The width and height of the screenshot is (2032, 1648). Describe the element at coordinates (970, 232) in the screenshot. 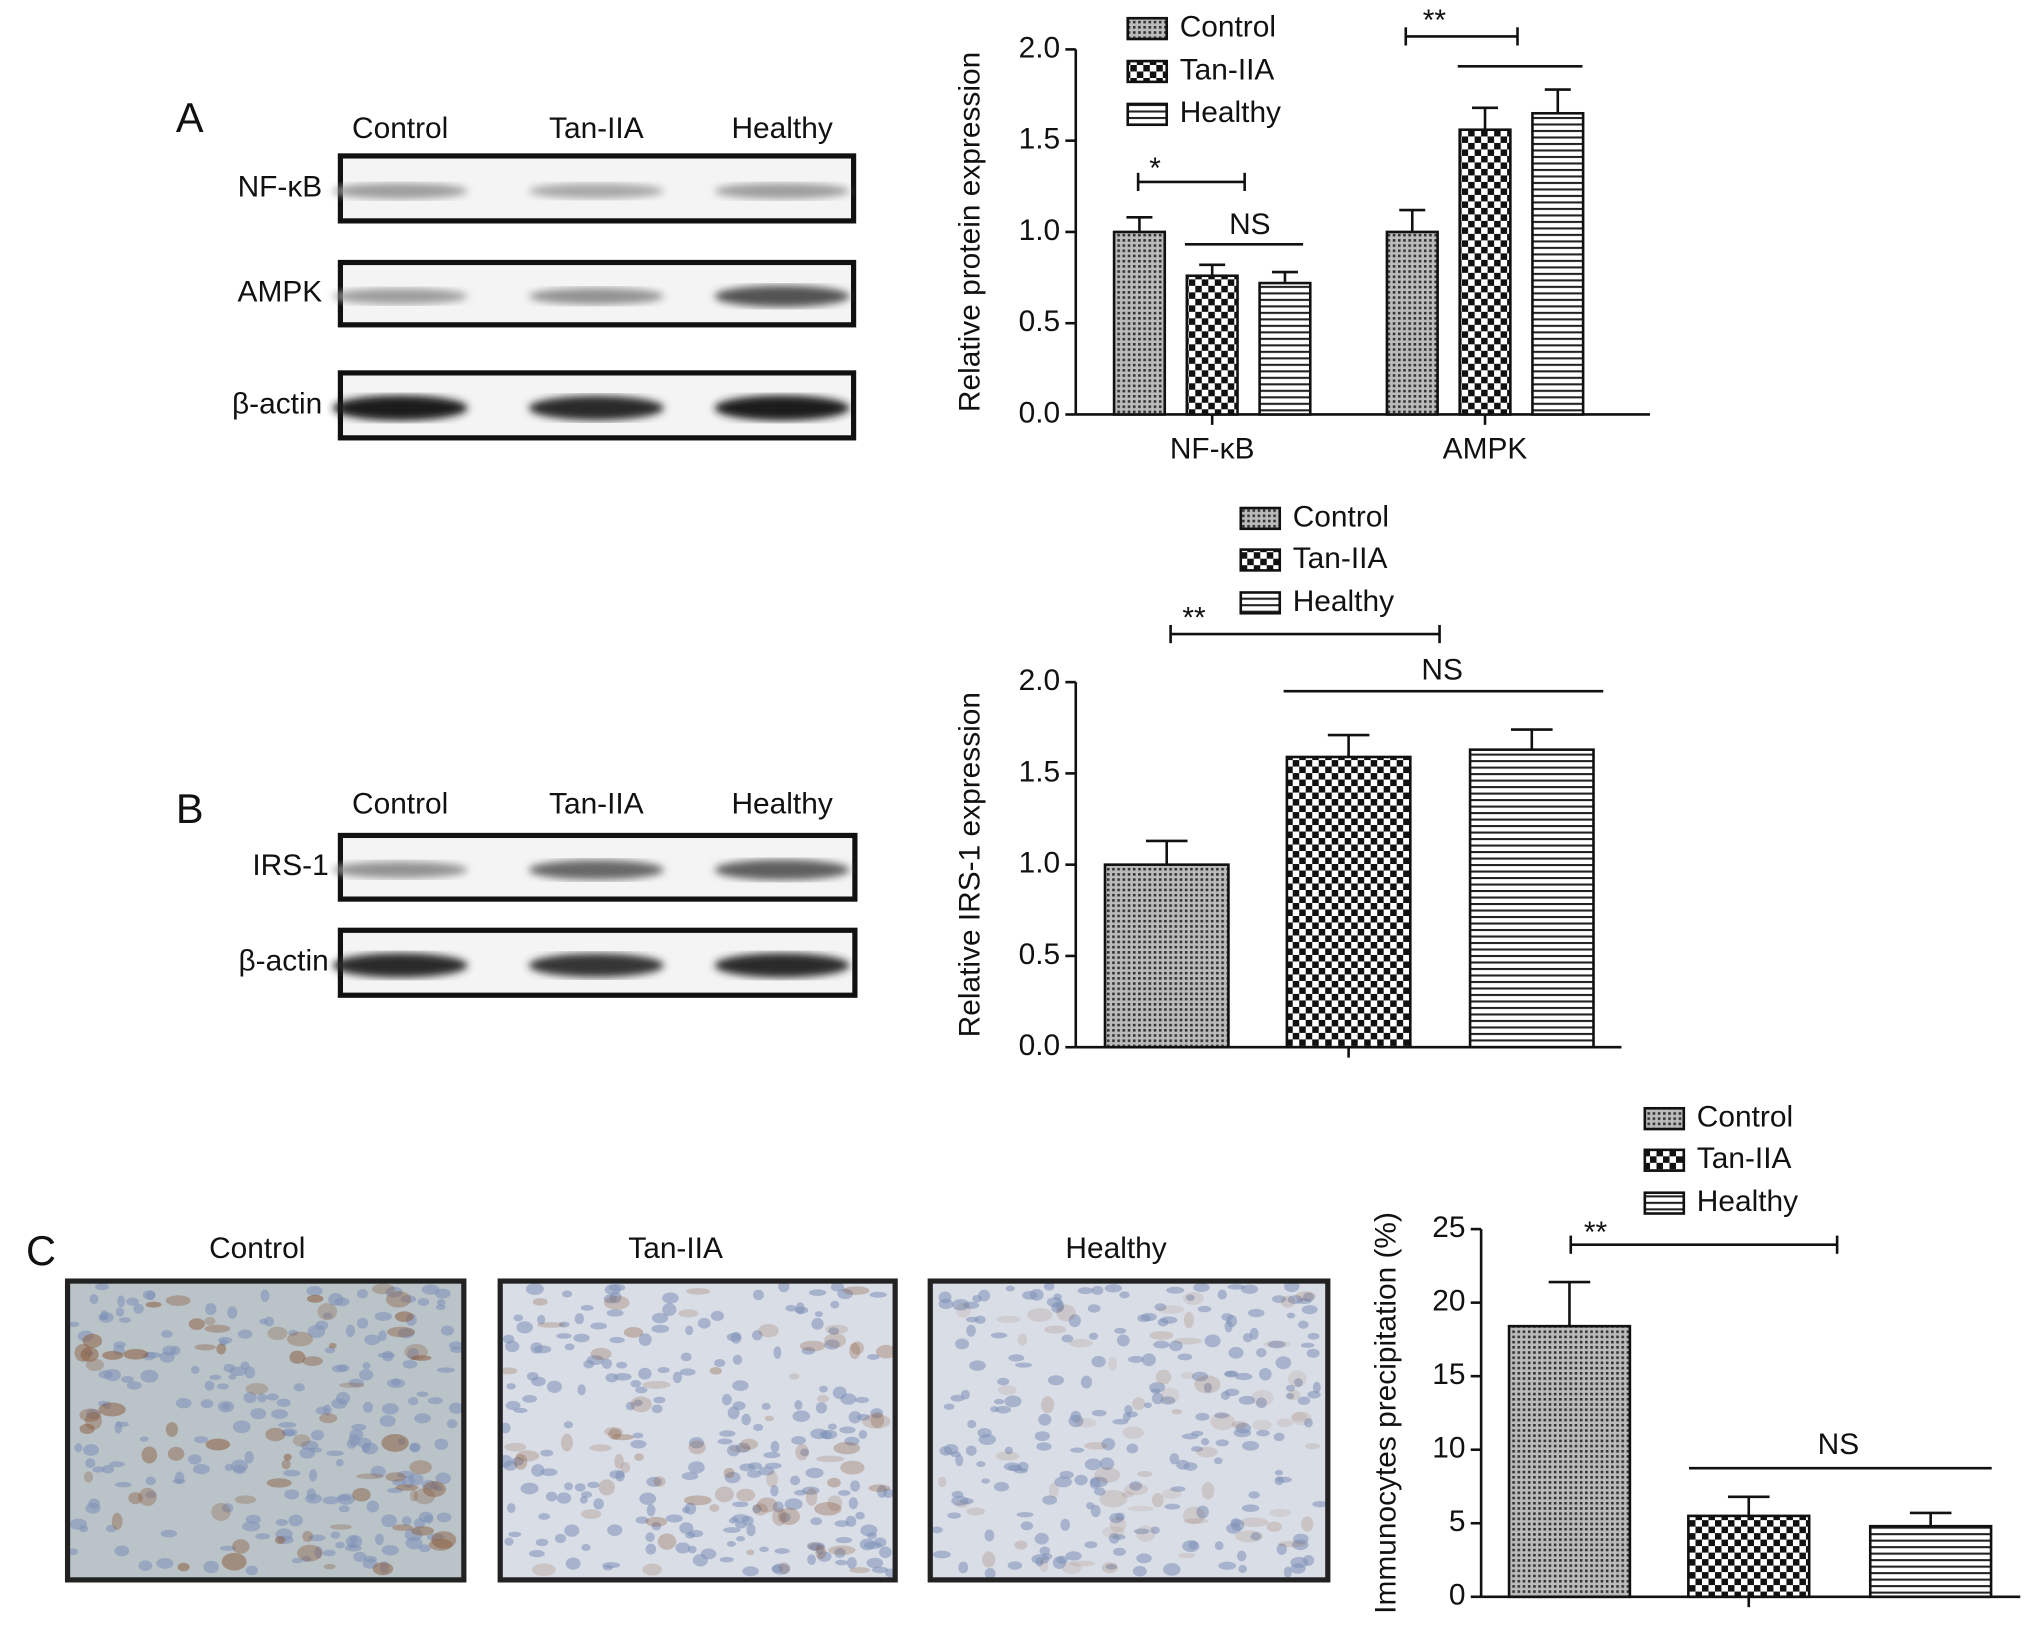

I see `y-axis-label: Relative protein expression` at that location.